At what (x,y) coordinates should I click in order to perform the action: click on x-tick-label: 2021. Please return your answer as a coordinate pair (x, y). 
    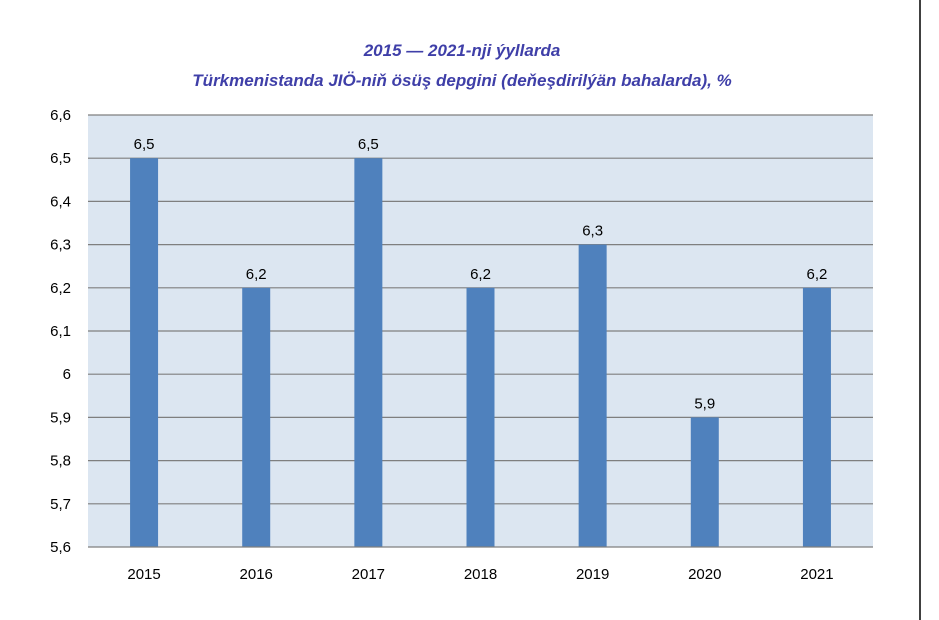
    Looking at the image, I should click on (816, 574).